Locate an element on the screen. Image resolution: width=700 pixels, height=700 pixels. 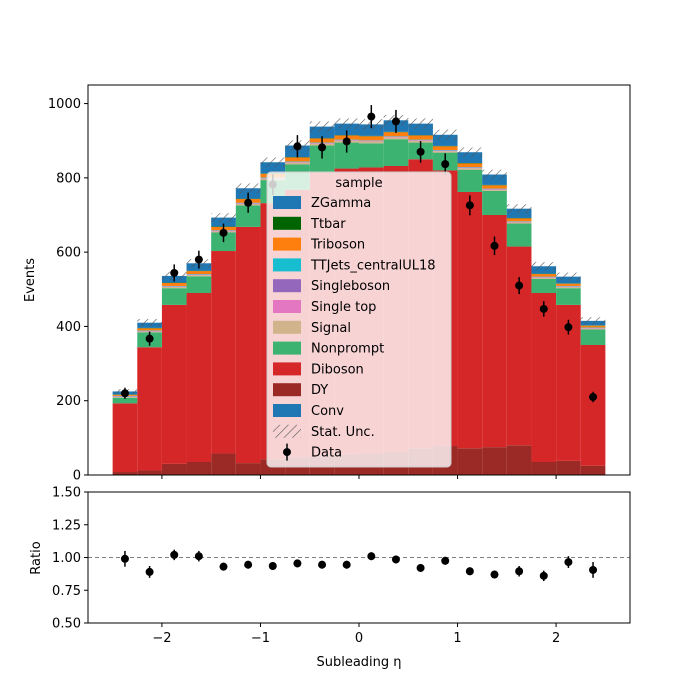
ratio-xtick-label-3: 1 is located at coordinates (457, 638).